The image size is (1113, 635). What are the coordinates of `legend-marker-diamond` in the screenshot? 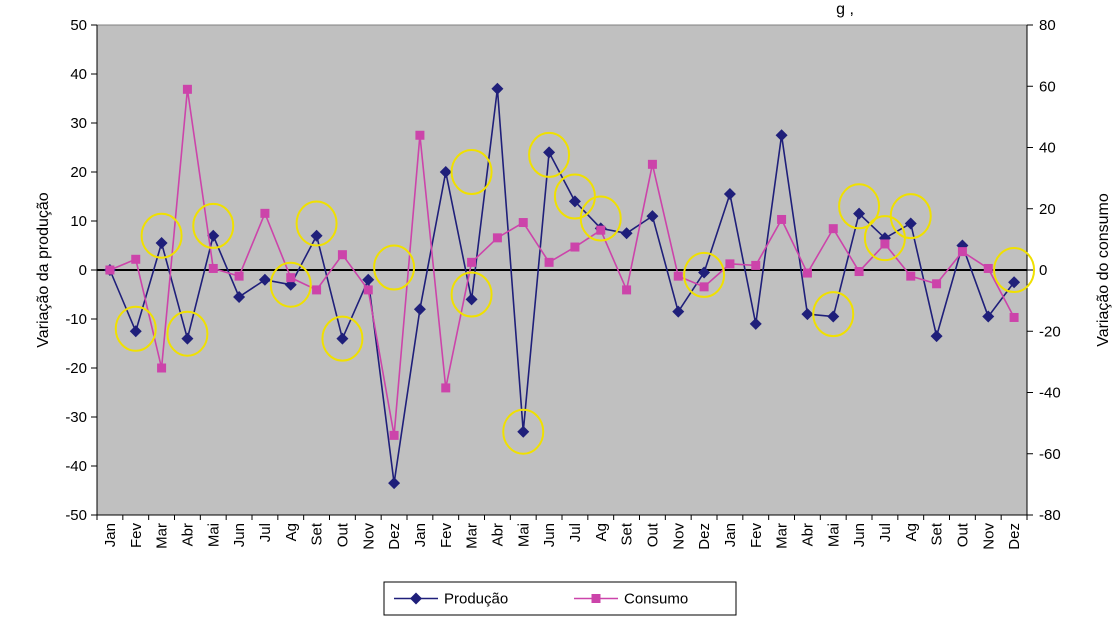 It's located at (416, 598).